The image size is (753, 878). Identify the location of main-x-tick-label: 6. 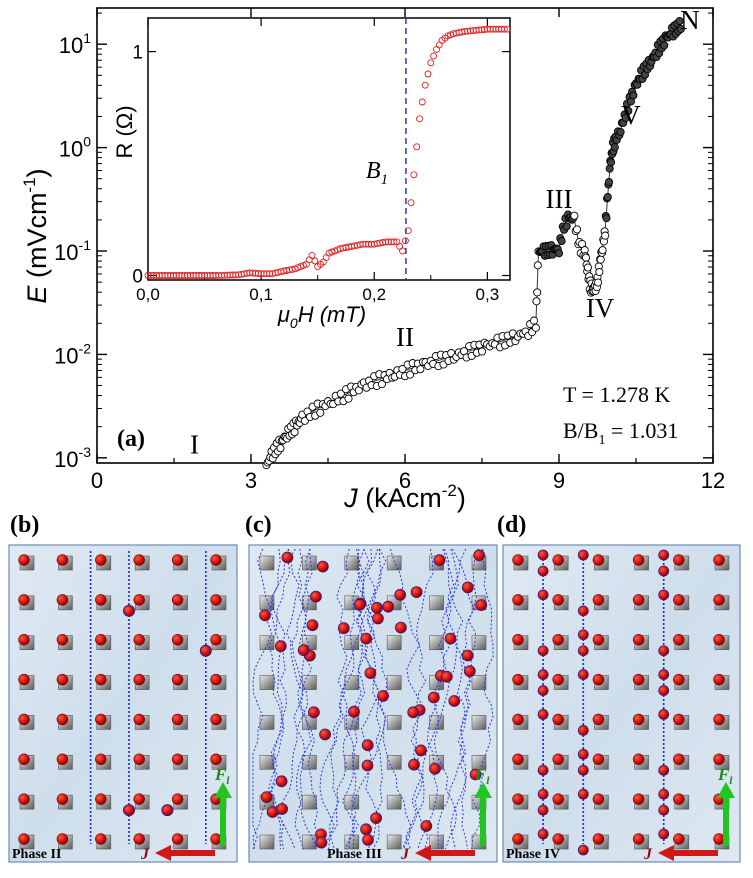
(405, 480).